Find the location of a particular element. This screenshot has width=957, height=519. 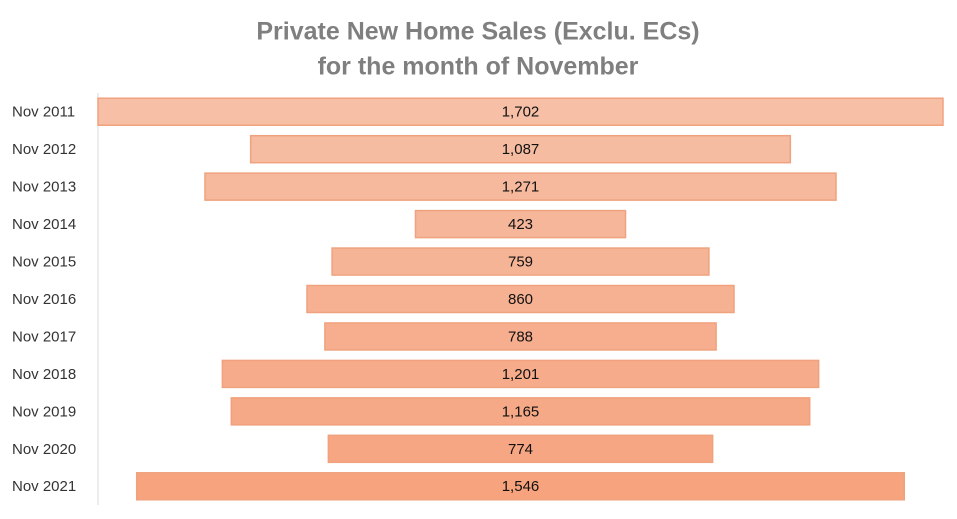

value-label: 860 is located at coordinates (520, 299).